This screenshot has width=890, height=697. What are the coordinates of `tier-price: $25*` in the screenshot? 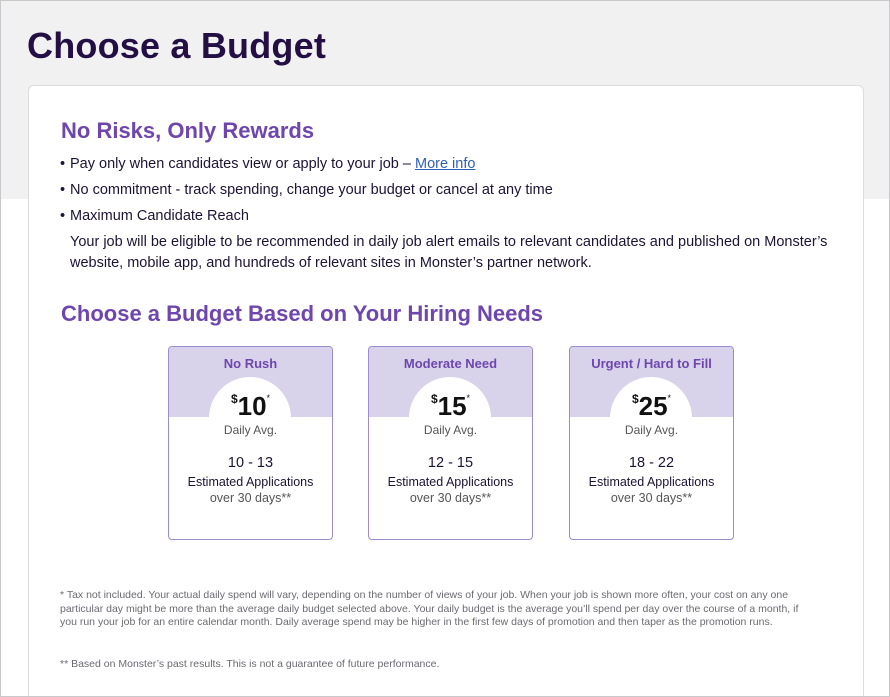 It's located at (651, 406).